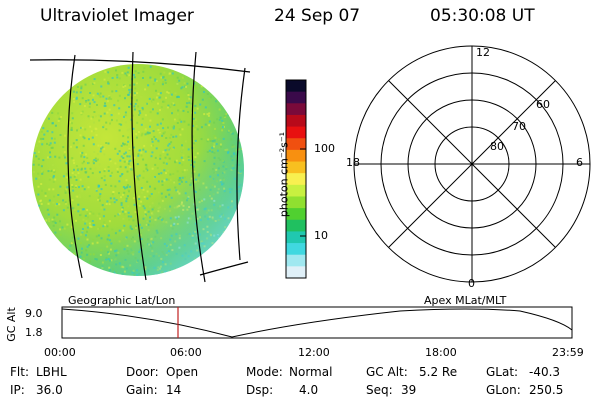 This screenshot has height=400, width=600. I want to click on time-tick-1200: 12:00, so click(314, 352).